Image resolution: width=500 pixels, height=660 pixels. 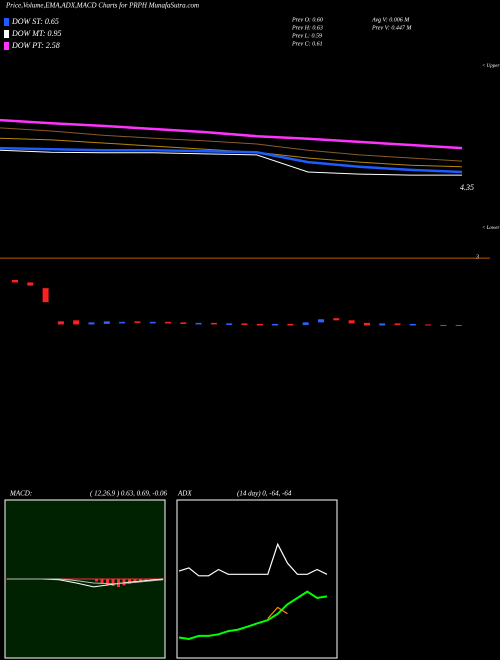 I want to click on panel-subtitle: (14 day) 0, -64, -64, so click(x=264, y=494).